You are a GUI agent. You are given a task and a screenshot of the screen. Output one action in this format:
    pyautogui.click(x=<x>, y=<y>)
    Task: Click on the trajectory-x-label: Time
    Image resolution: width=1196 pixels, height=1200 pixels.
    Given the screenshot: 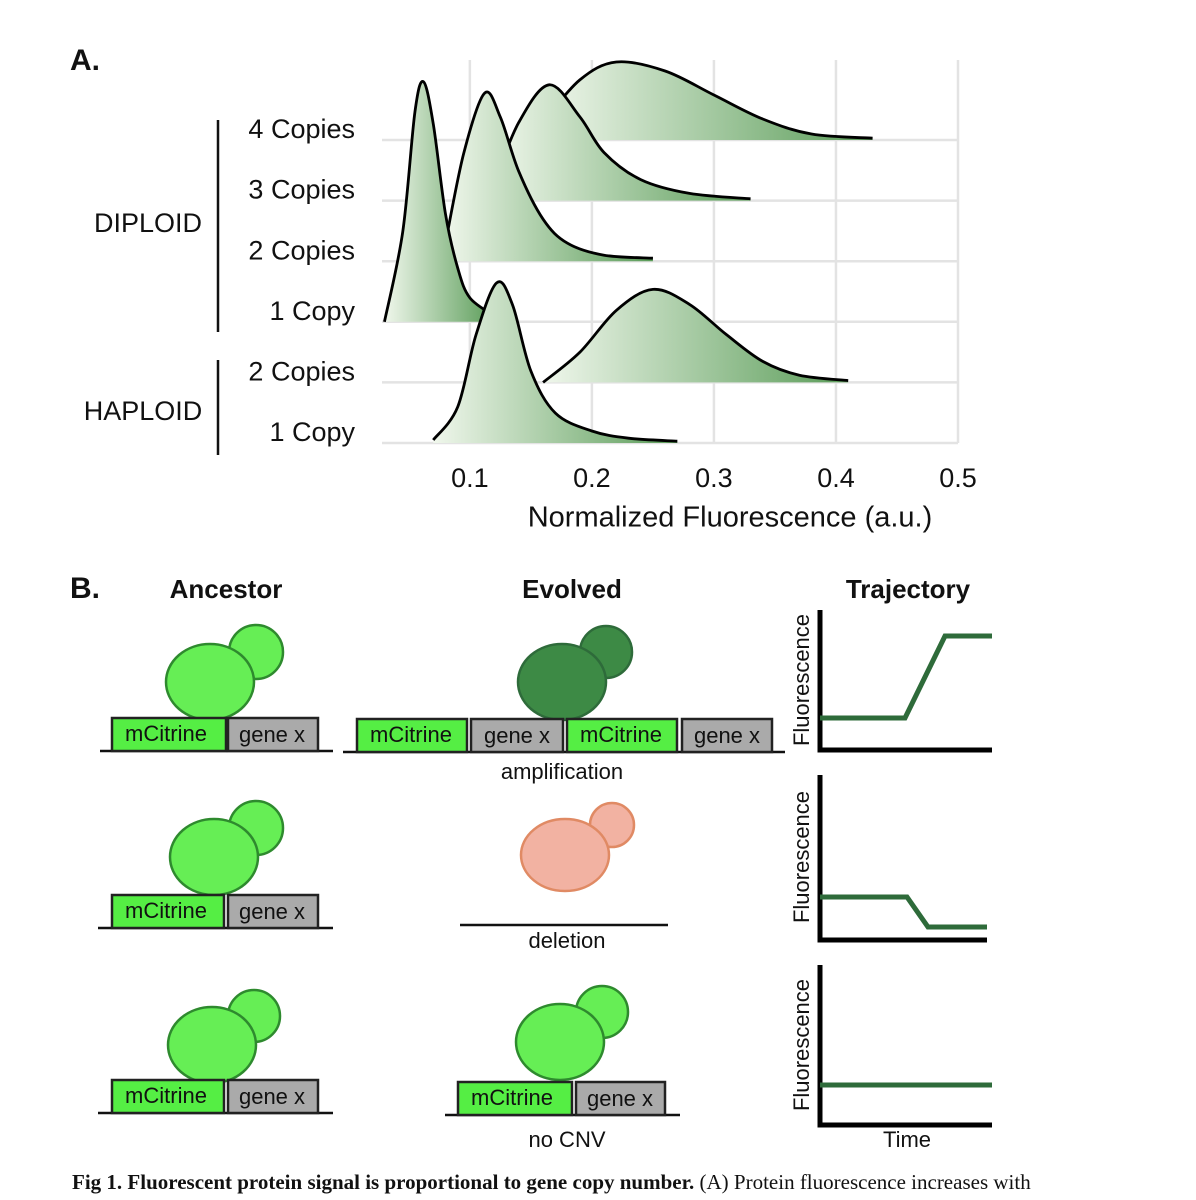 What is the action you would take?
    pyautogui.click(x=907, y=1139)
    